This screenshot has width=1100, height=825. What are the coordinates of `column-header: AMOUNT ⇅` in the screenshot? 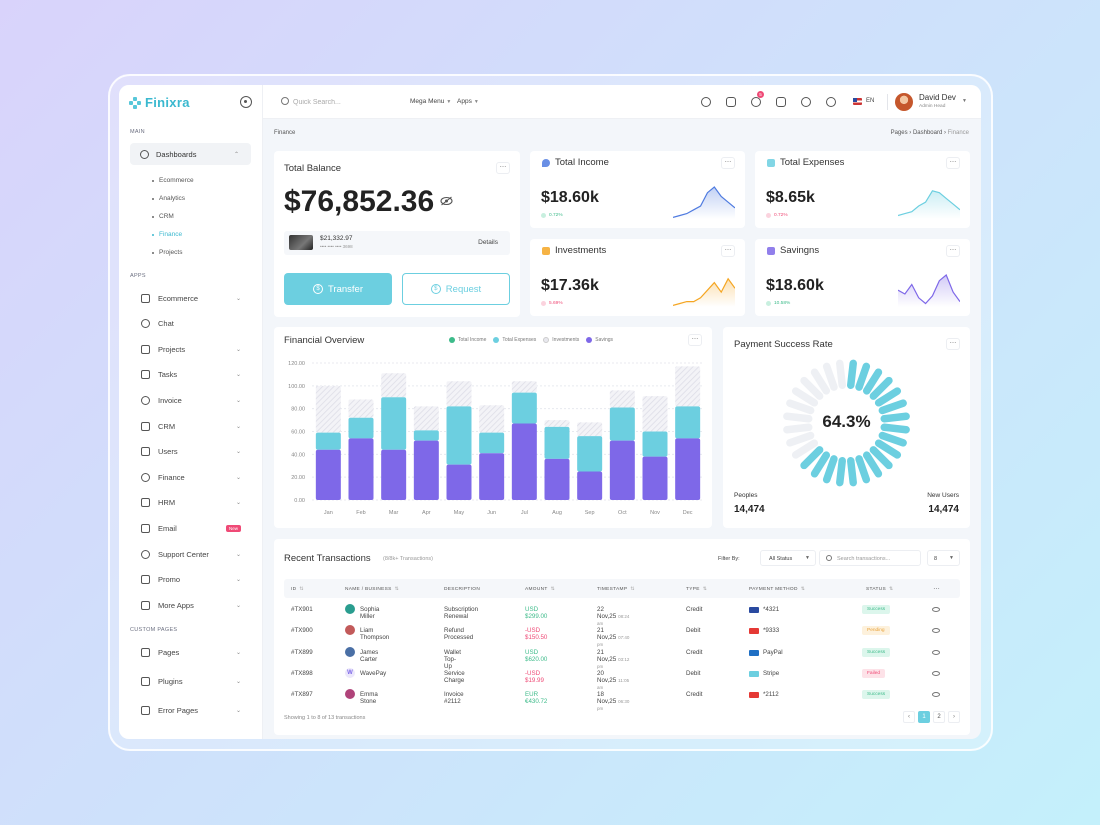 It's located at (540, 589).